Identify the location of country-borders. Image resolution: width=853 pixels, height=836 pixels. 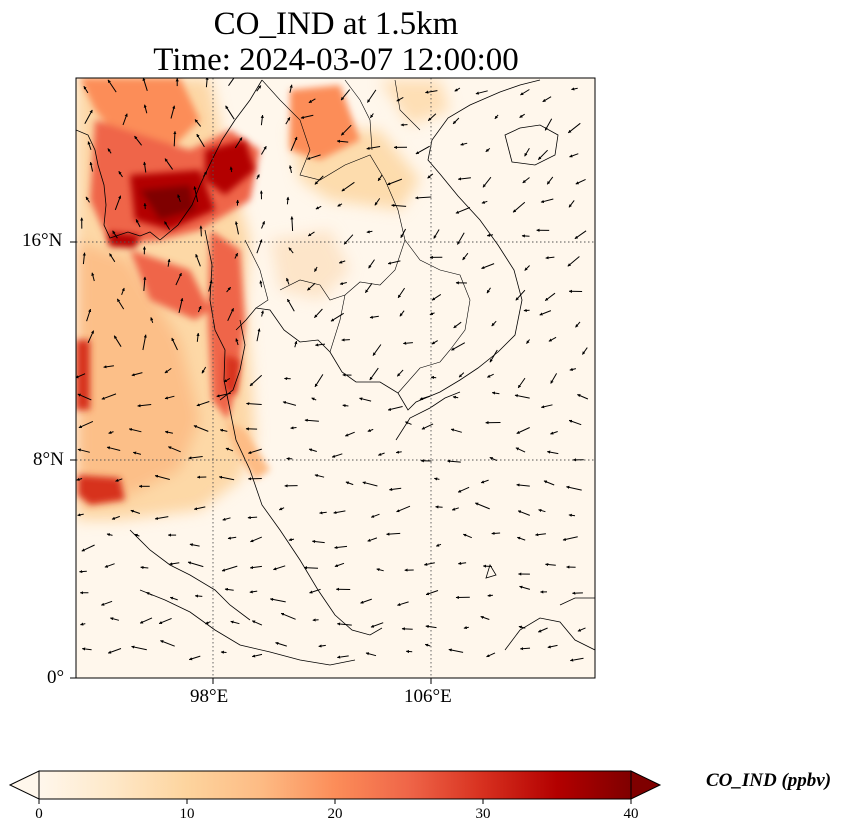
(357, 236).